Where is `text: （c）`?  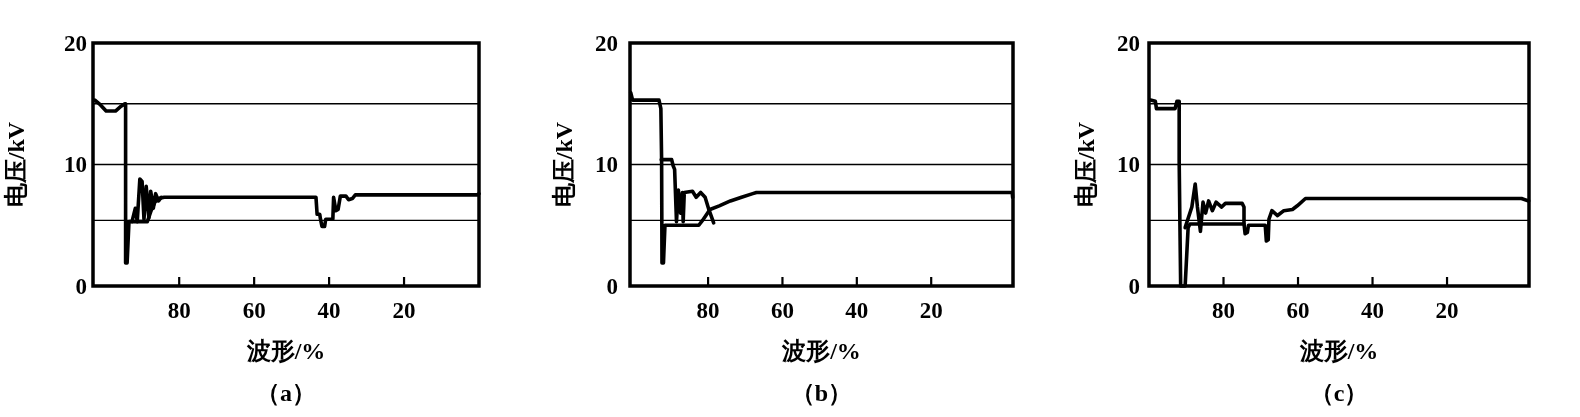 text: （c） is located at coordinates (1339, 393).